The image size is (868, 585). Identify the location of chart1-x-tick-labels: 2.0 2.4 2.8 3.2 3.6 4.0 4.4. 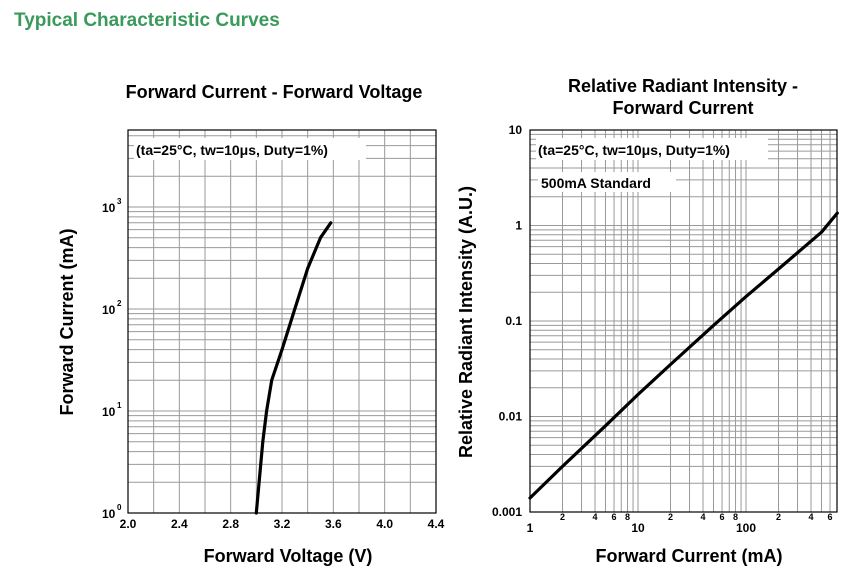
(282, 524).